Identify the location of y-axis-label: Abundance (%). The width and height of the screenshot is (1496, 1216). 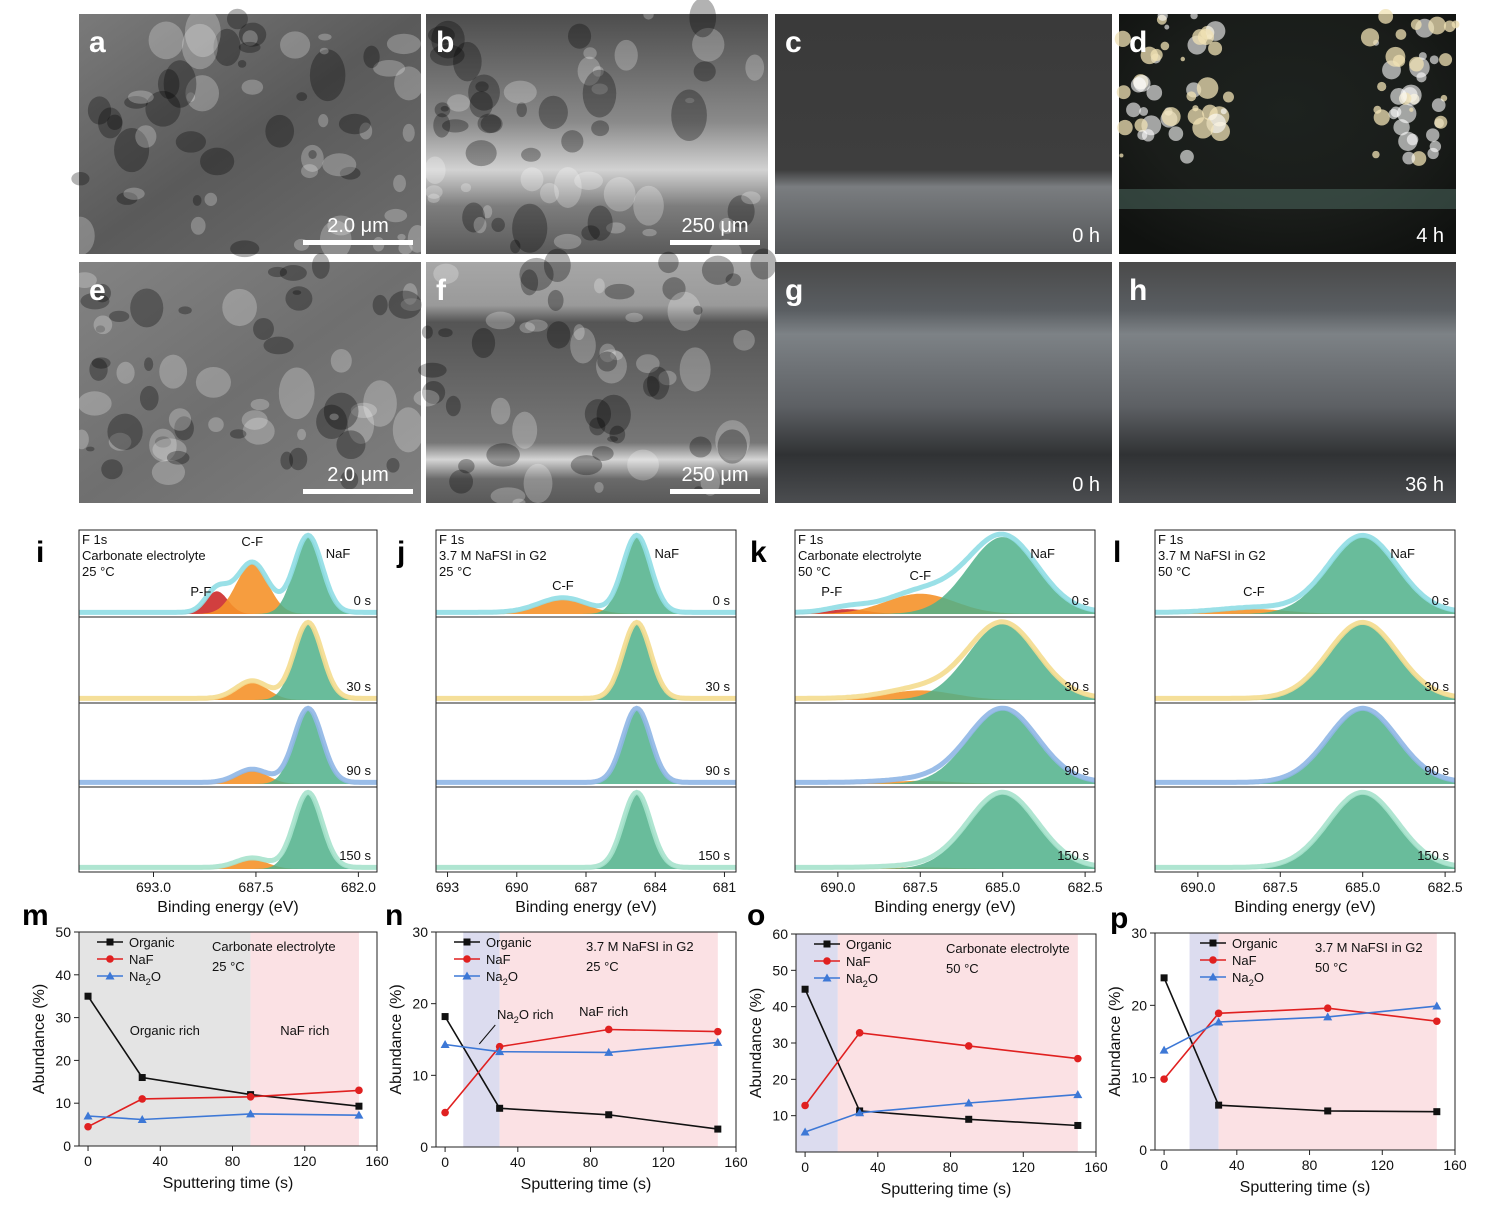
(39, 1039).